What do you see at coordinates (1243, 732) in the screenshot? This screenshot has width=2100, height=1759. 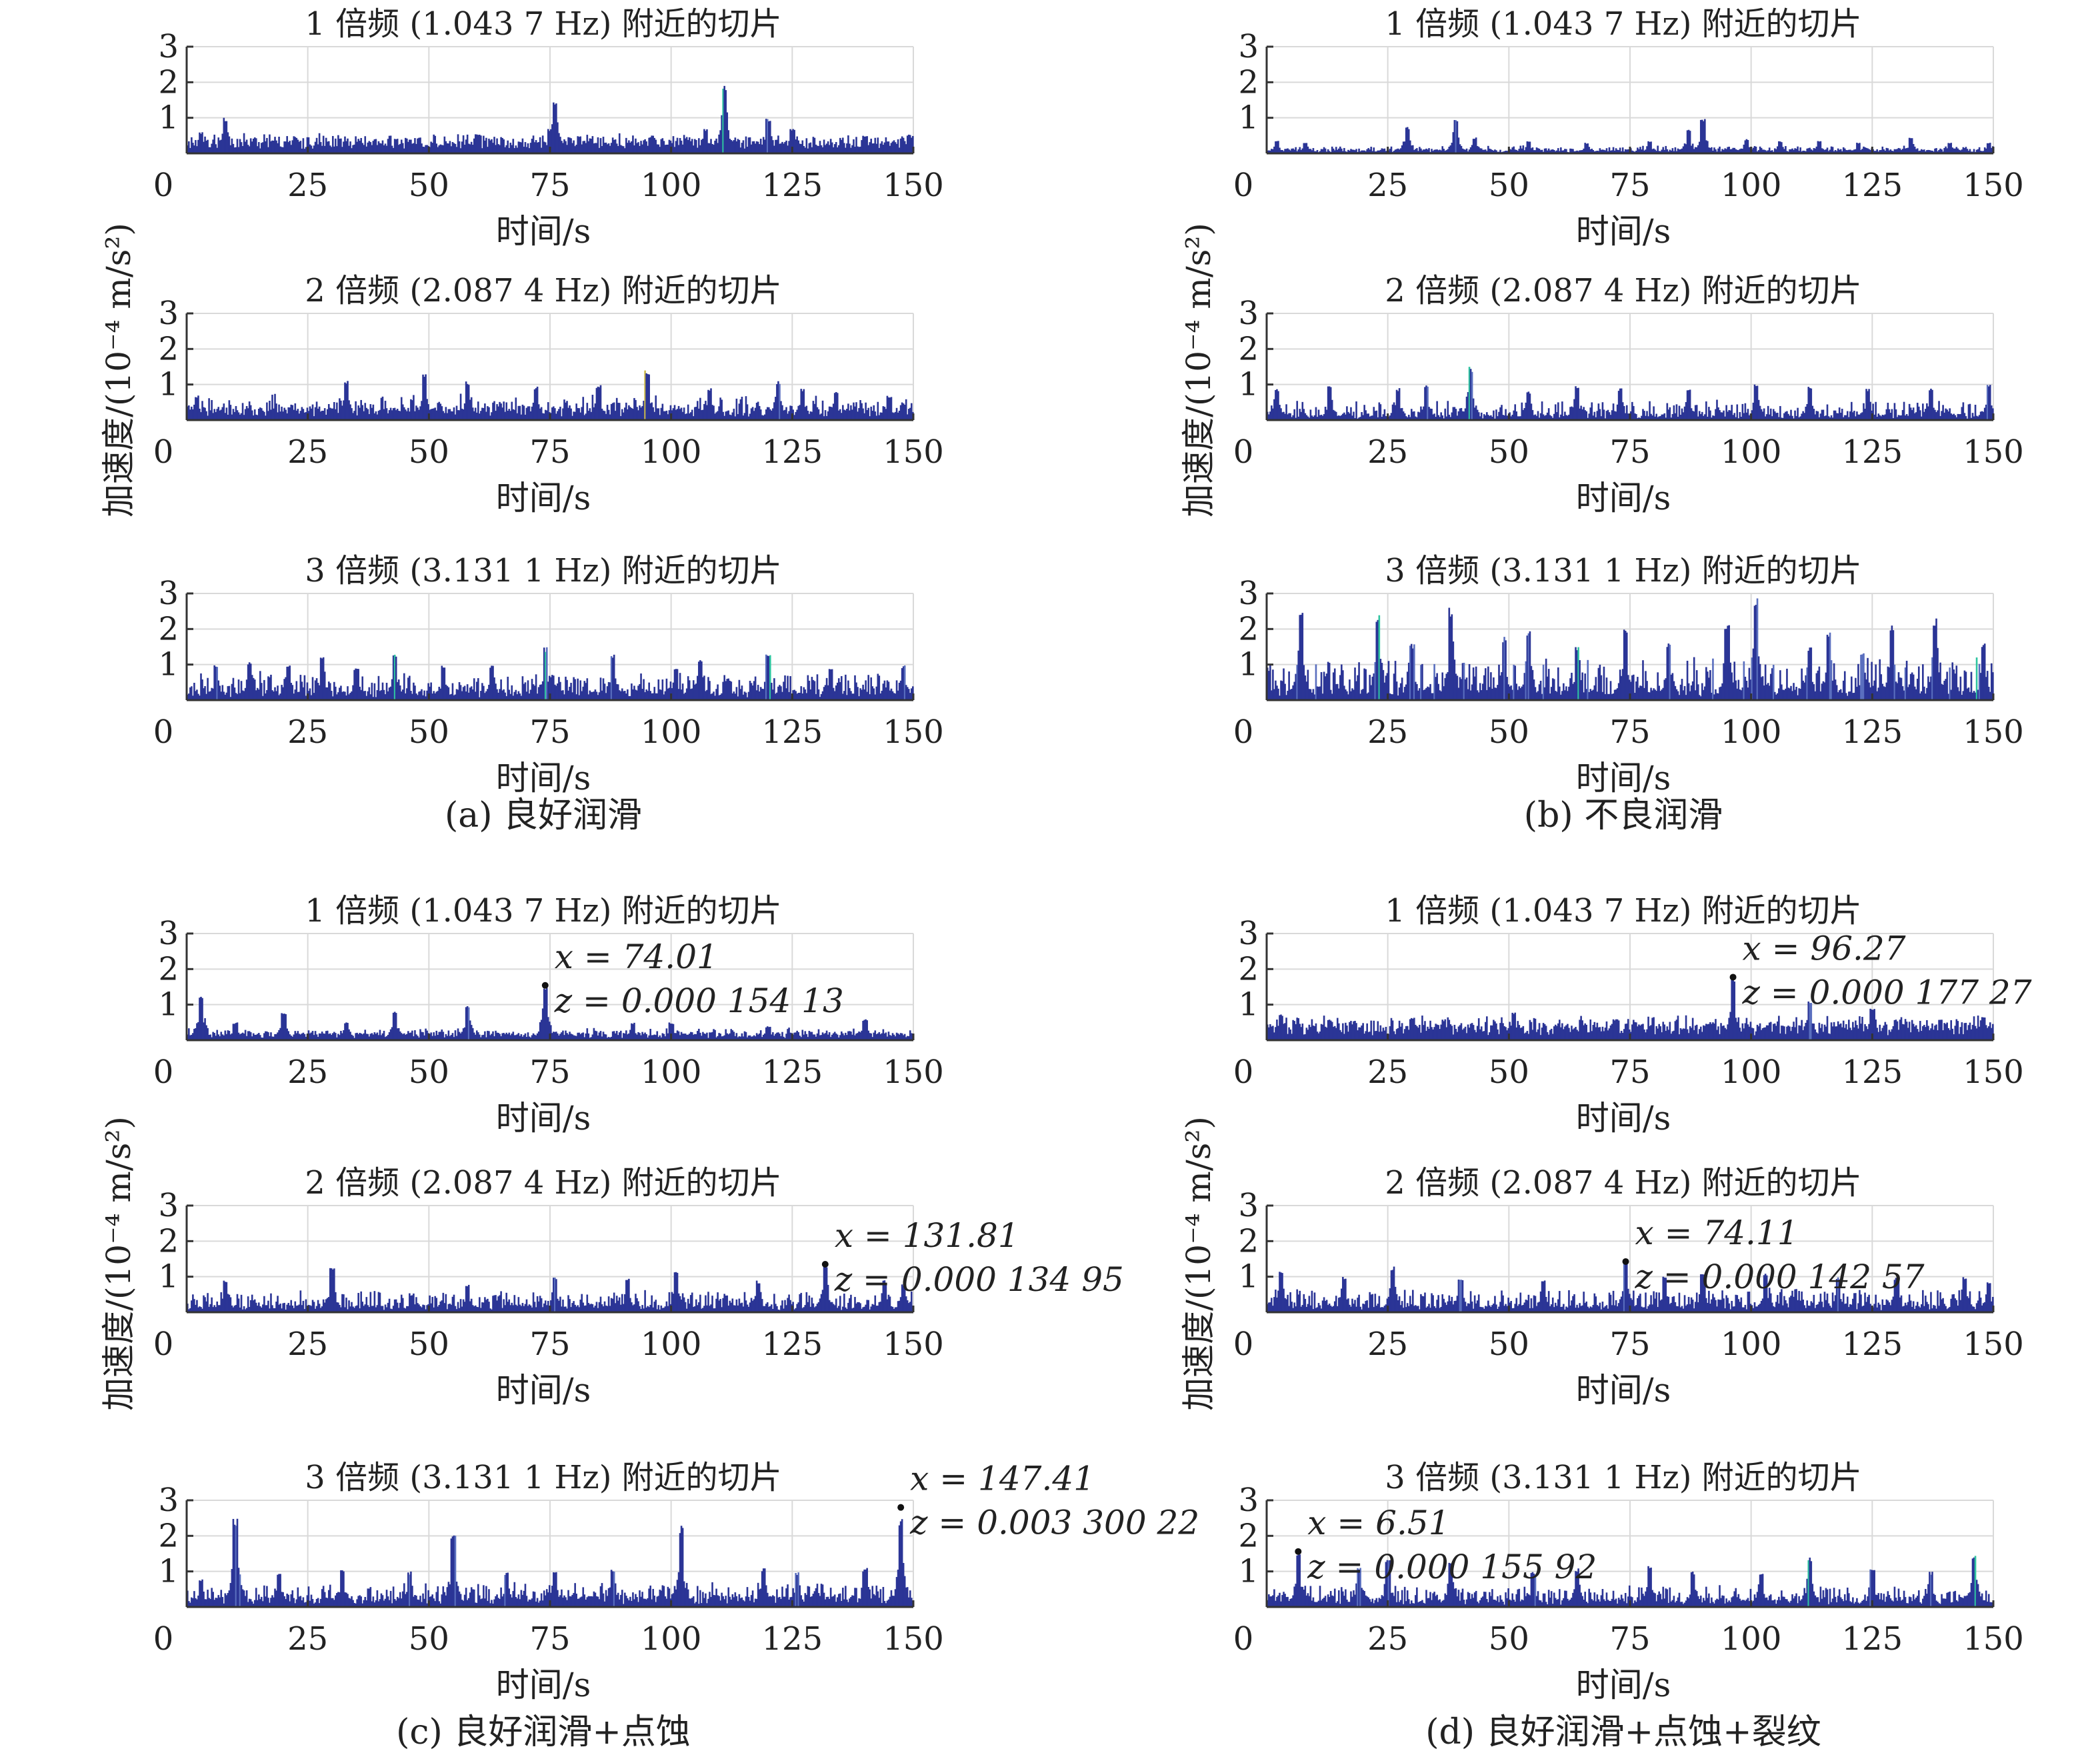 I see `x-tick-label: 0` at bounding box center [1243, 732].